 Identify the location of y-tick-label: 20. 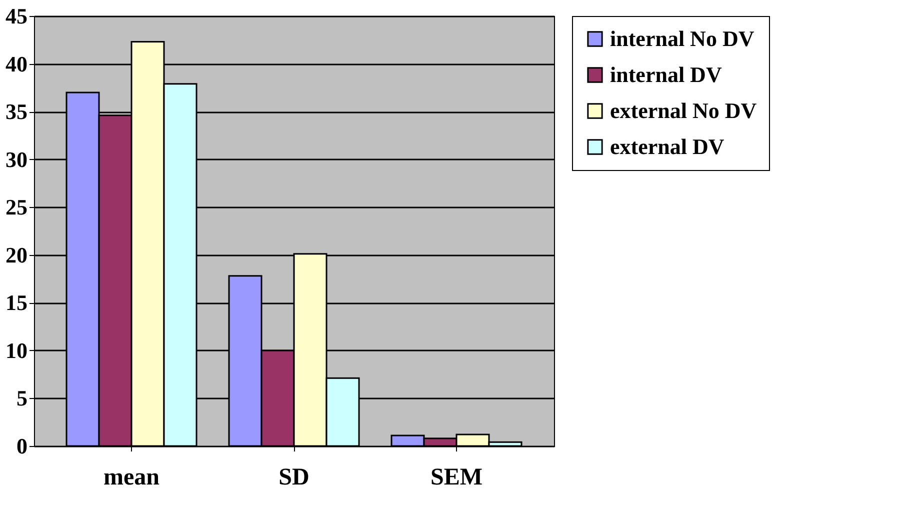
(17, 255).